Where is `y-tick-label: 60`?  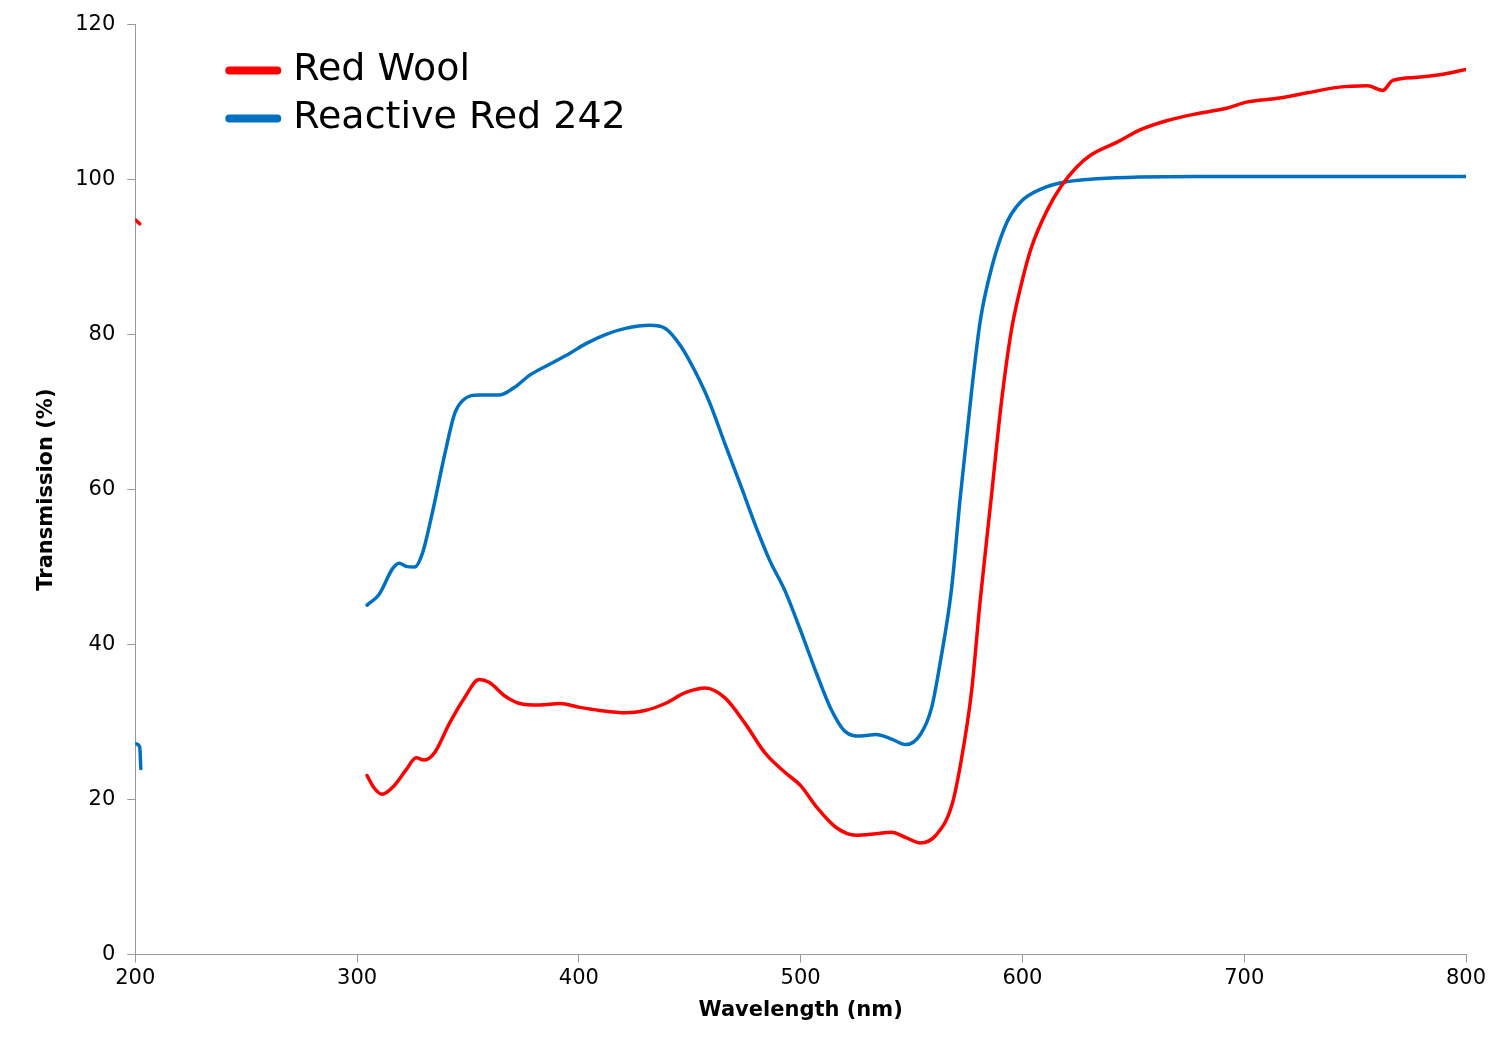
y-tick-label: 60 is located at coordinates (102, 488).